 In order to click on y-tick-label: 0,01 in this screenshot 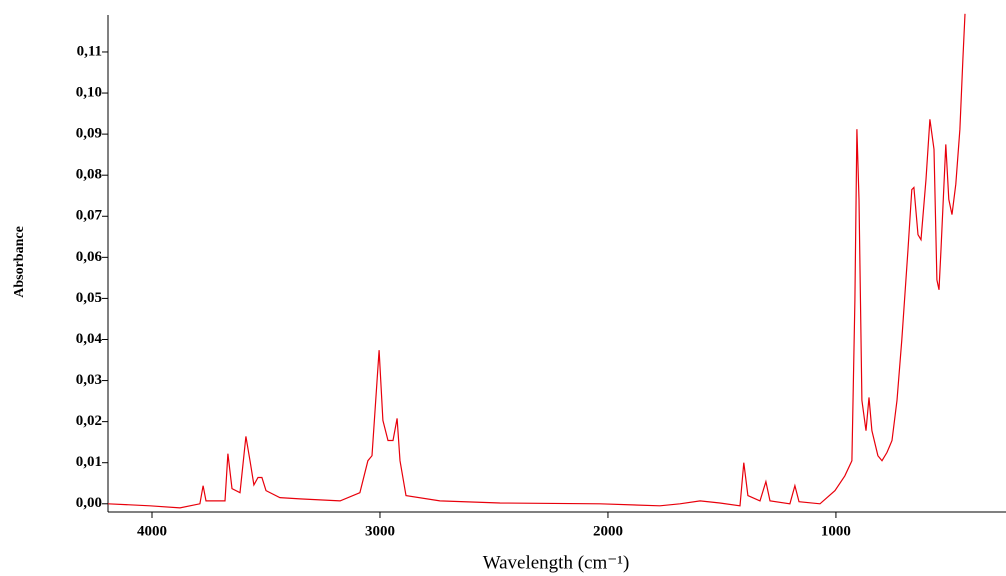, I will do `click(89, 462)`.